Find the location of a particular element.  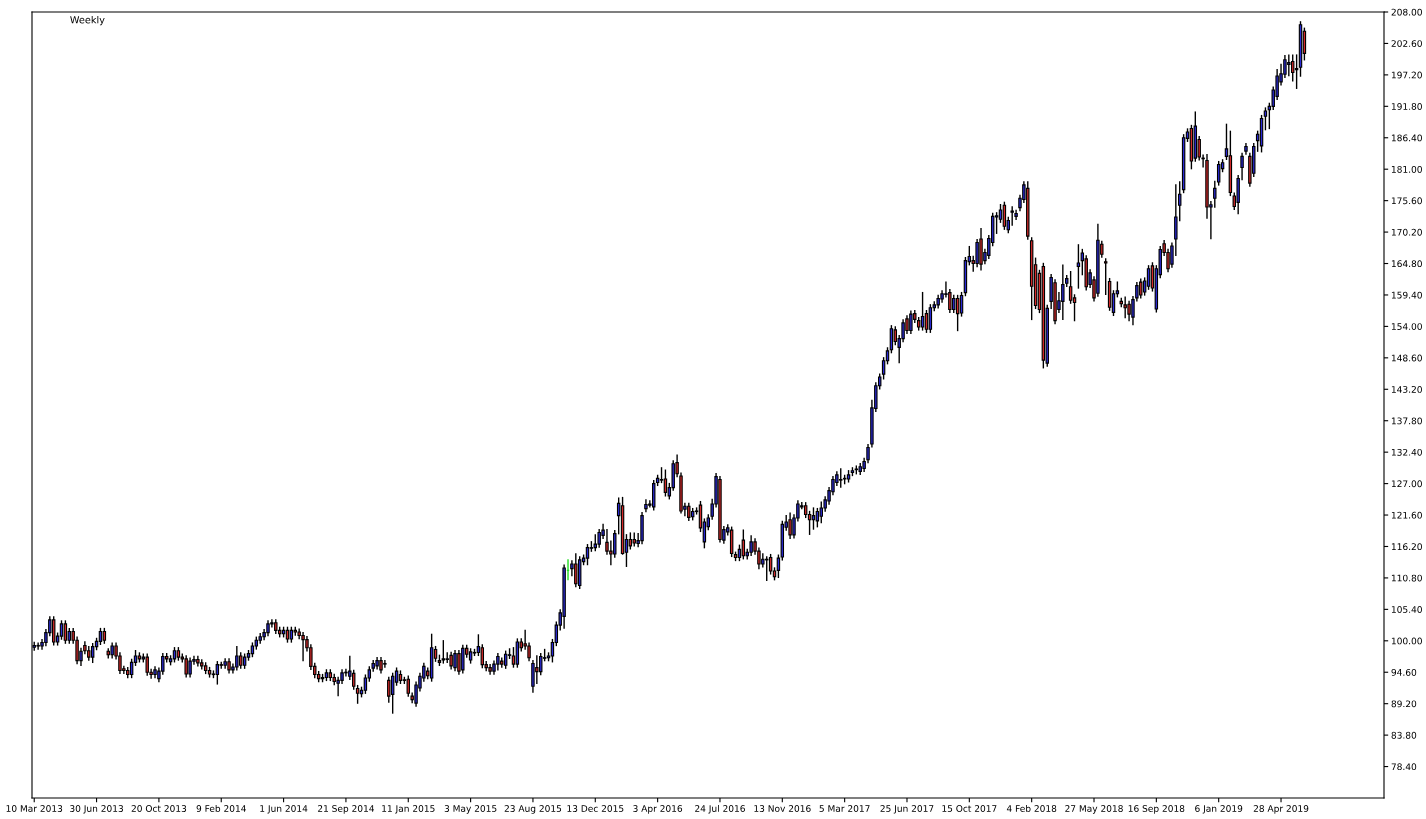

y-tick-label: 143.20 is located at coordinates (1406, 389).